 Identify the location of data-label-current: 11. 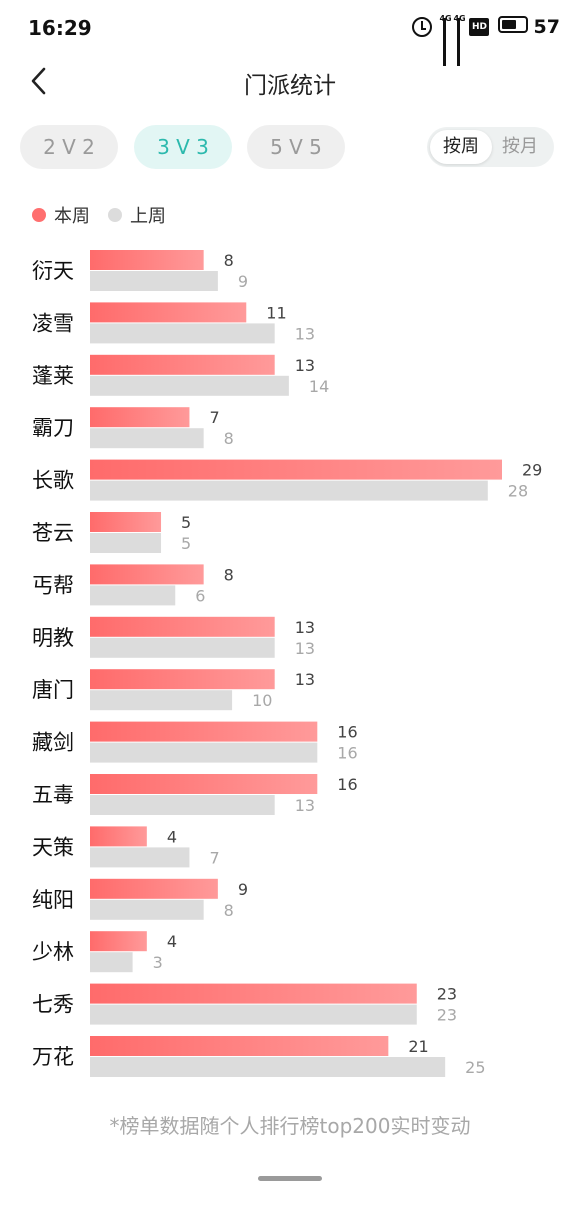
(276, 312).